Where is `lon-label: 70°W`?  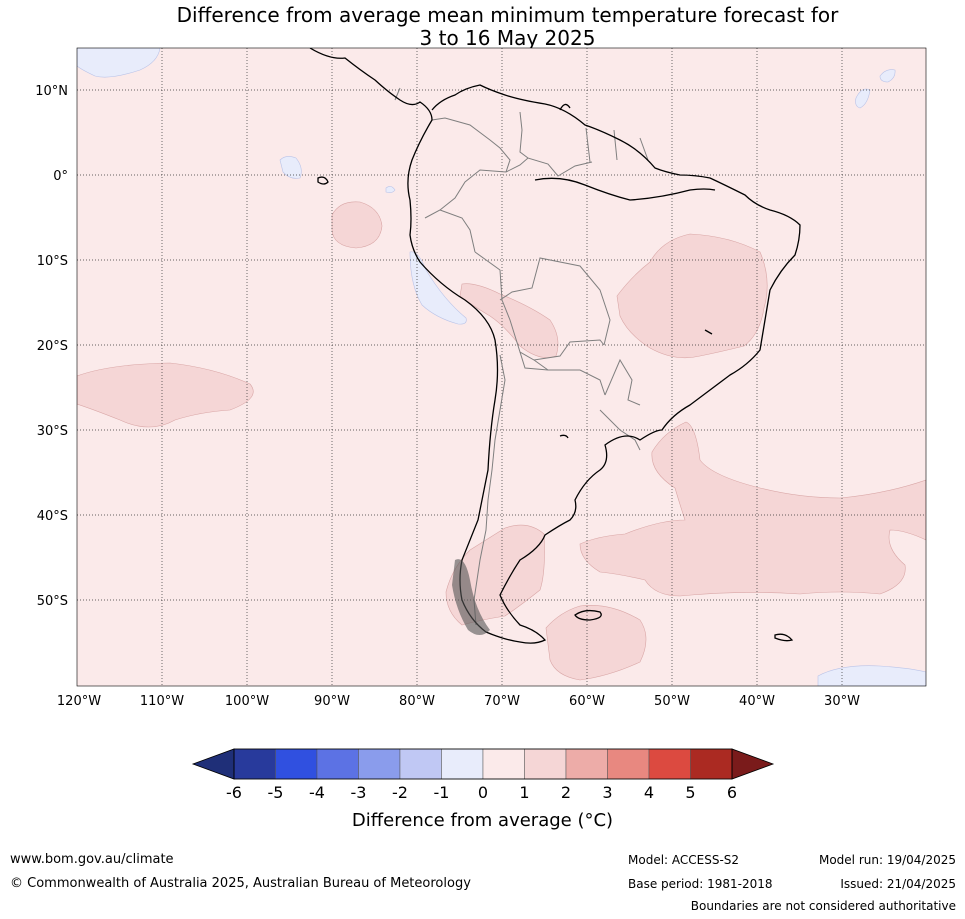 lon-label: 70°W is located at coordinates (502, 701).